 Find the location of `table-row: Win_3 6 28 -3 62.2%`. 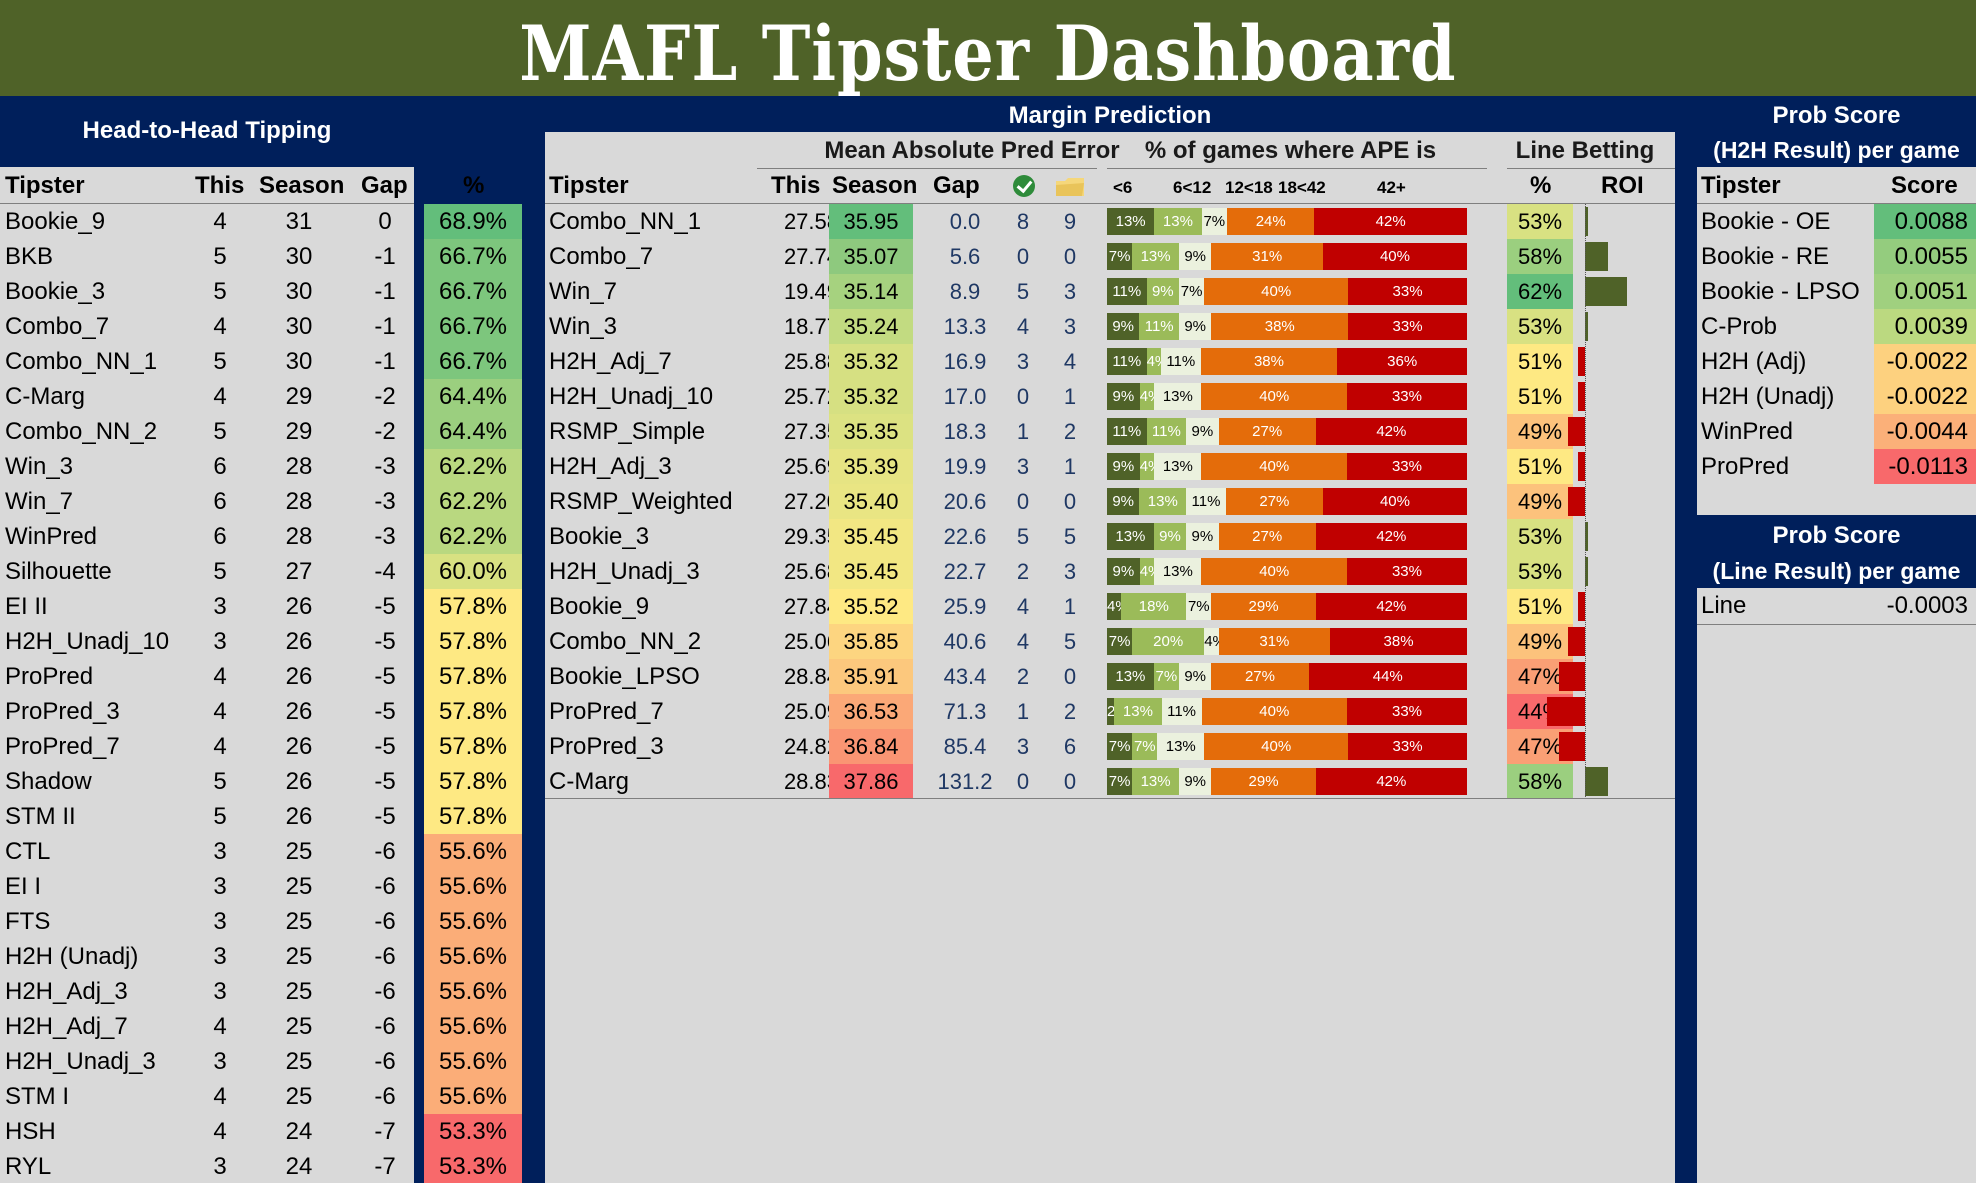

table-row: Win_3 6 28 -3 62.2% is located at coordinates (261, 466).